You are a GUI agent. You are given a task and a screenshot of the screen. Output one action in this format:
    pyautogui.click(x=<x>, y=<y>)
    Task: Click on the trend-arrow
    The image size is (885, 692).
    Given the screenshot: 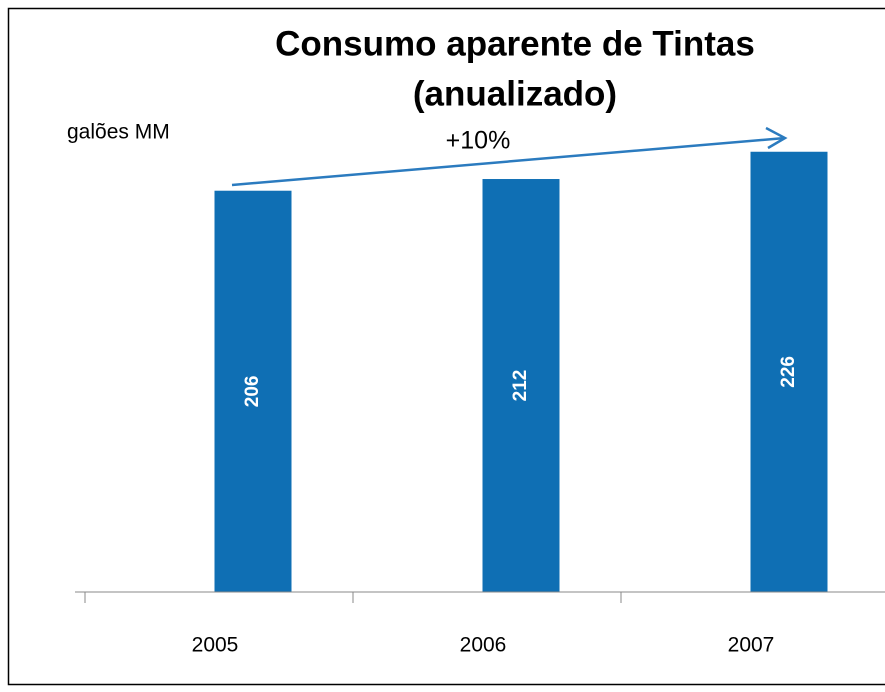 What is the action you would take?
    pyautogui.click(x=509, y=156)
    